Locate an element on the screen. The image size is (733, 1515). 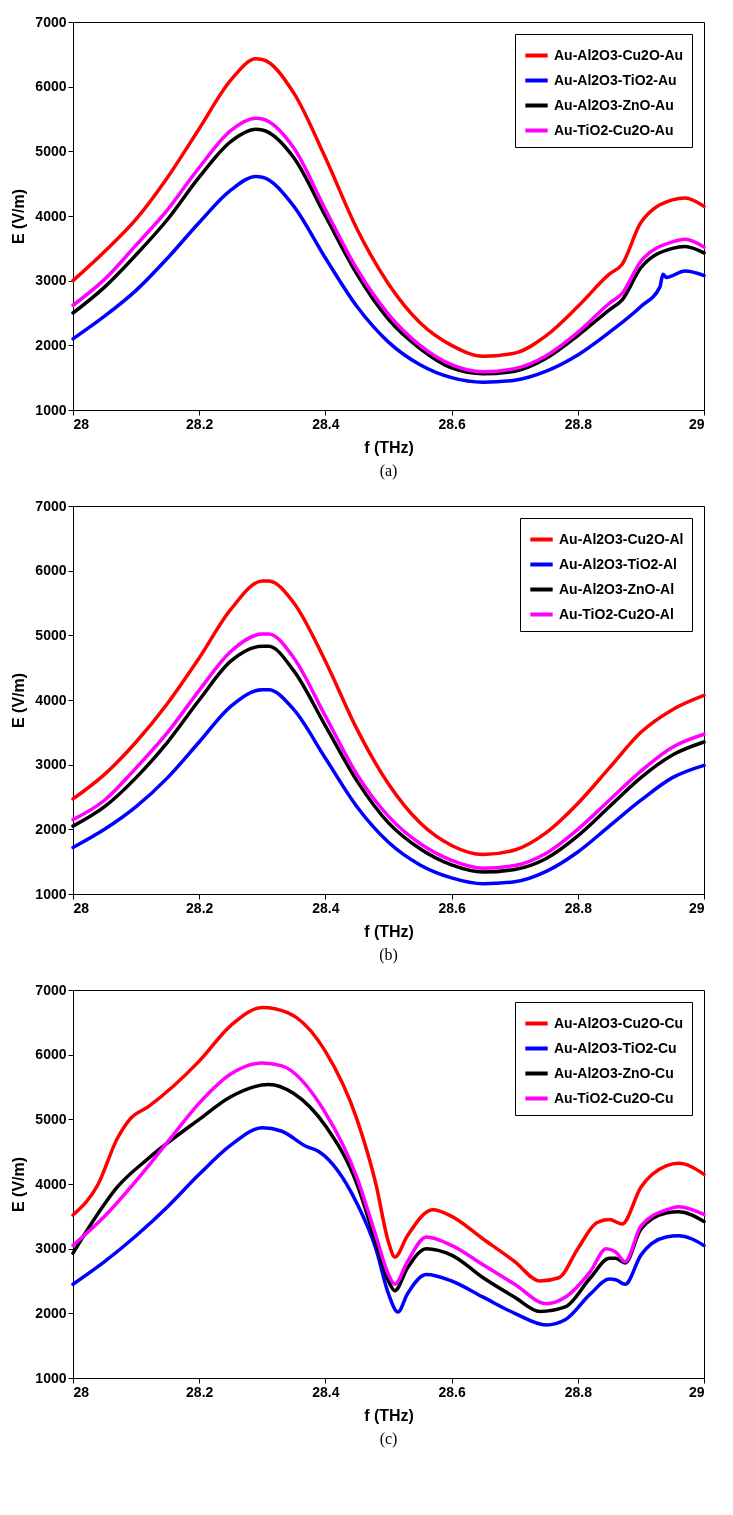
legend-label: Au-Al2O3-Cu2O-Al is located at coordinates (621, 538).